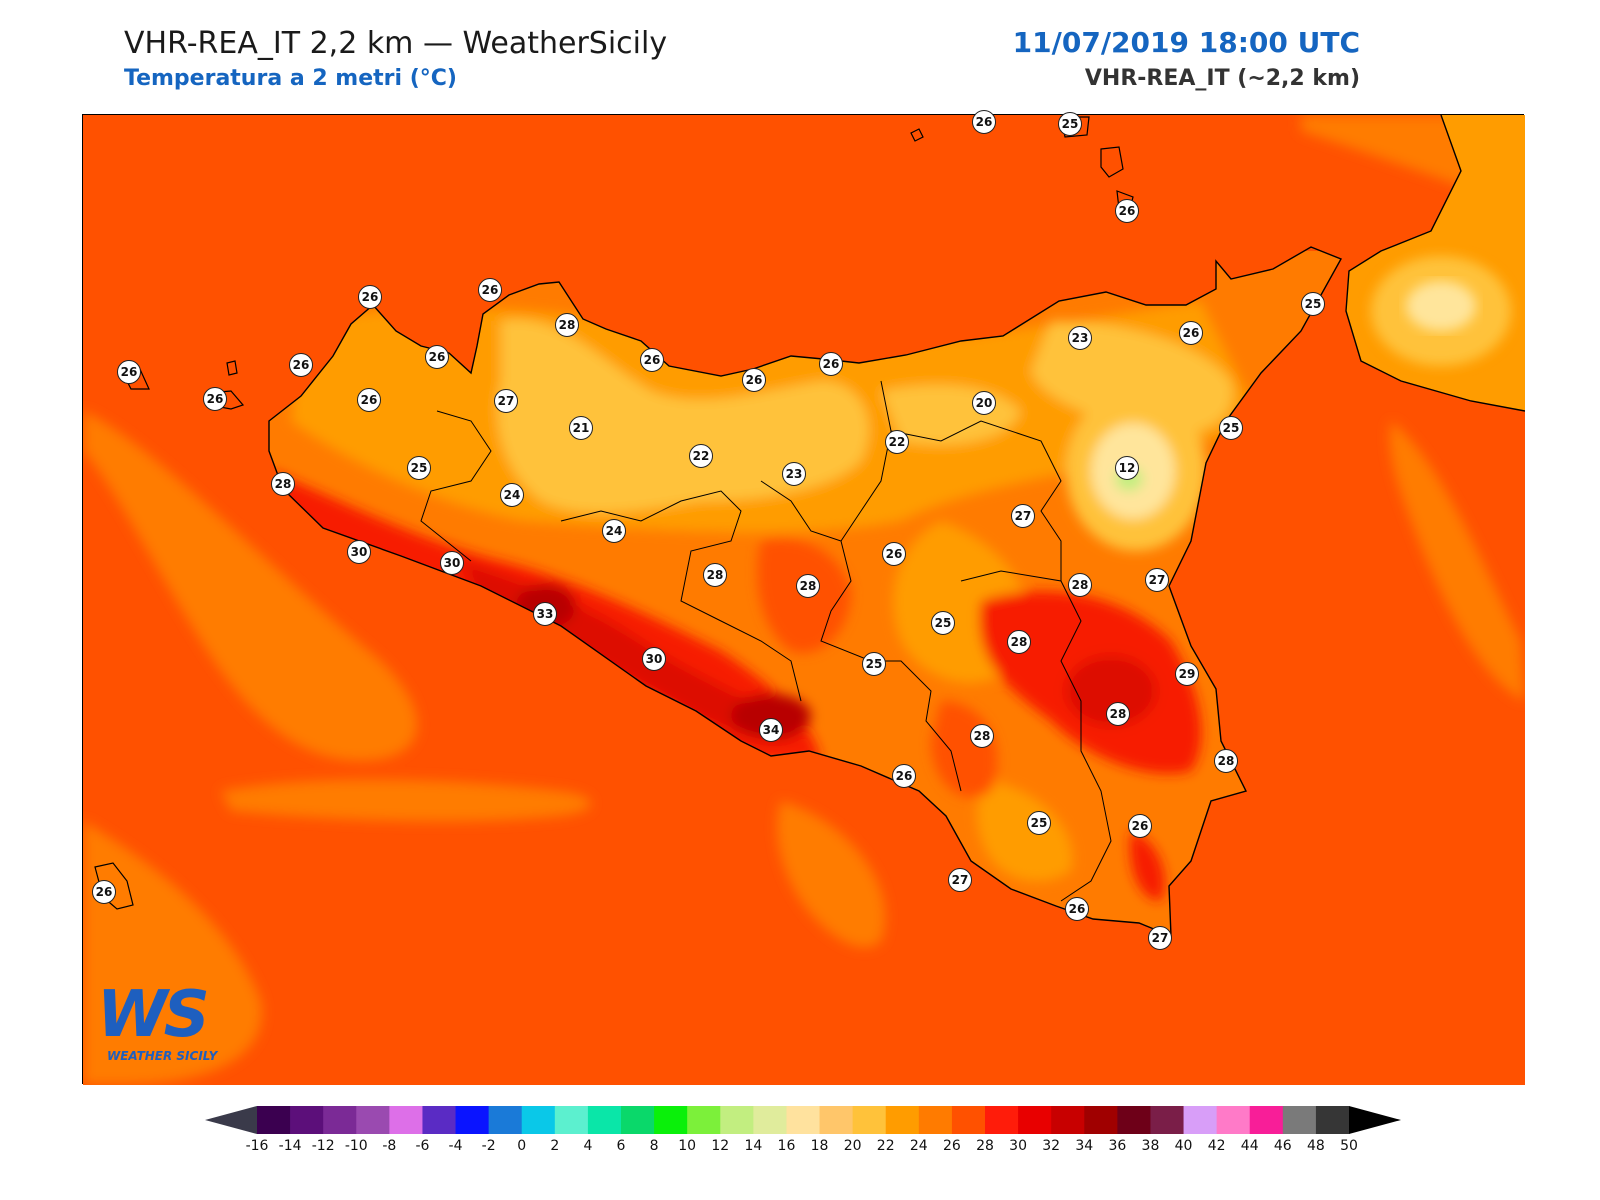 The image size is (1600, 1200). What do you see at coordinates (1084, 1146) in the screenshot?
I see `colorbar-tick-label: 34` at bounding box center [1084, 1146].